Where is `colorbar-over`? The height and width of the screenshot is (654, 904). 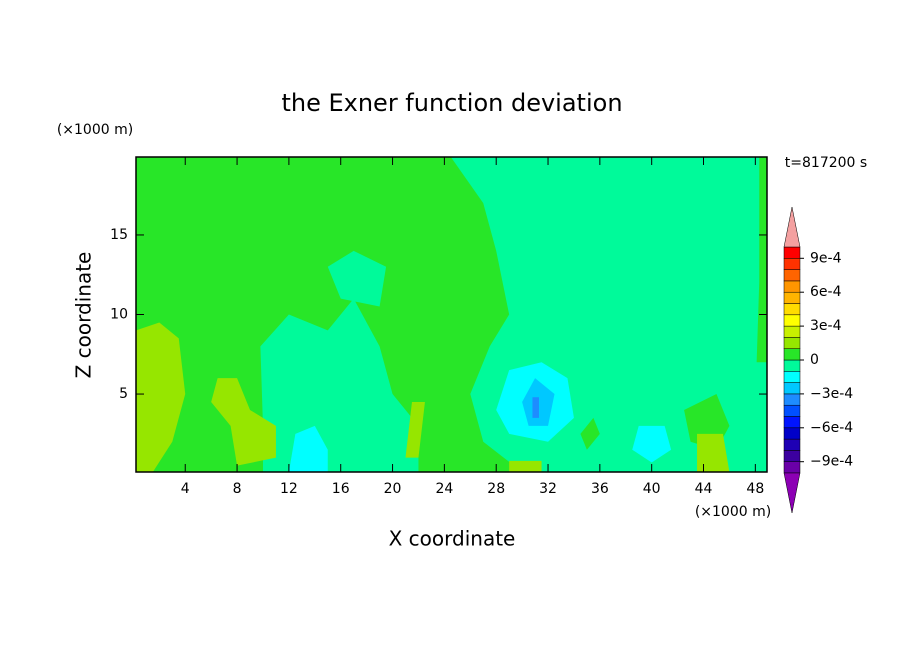 colorbar-over is located at coordinates (792, 227).